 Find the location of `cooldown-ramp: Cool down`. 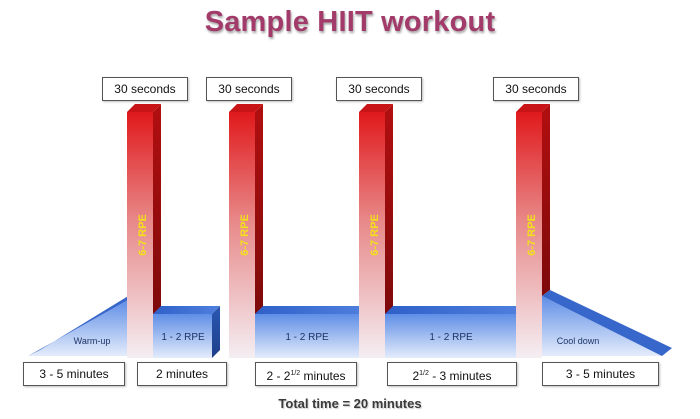

cooldown-ramp: Cool down is located at coordinates (607, 323).